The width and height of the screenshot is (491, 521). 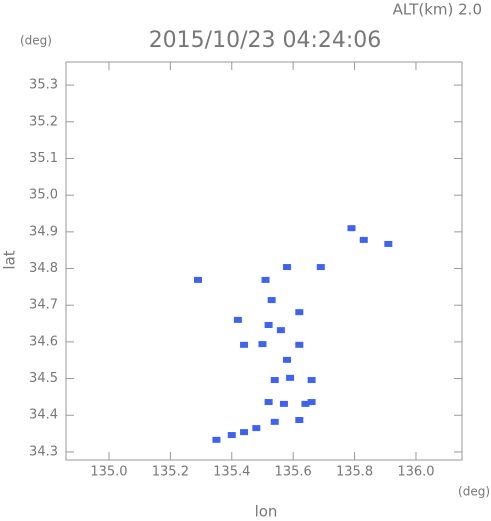 I want to click on chart-title: 2015/10/23 04:24:06, so click(x=265, y=40).